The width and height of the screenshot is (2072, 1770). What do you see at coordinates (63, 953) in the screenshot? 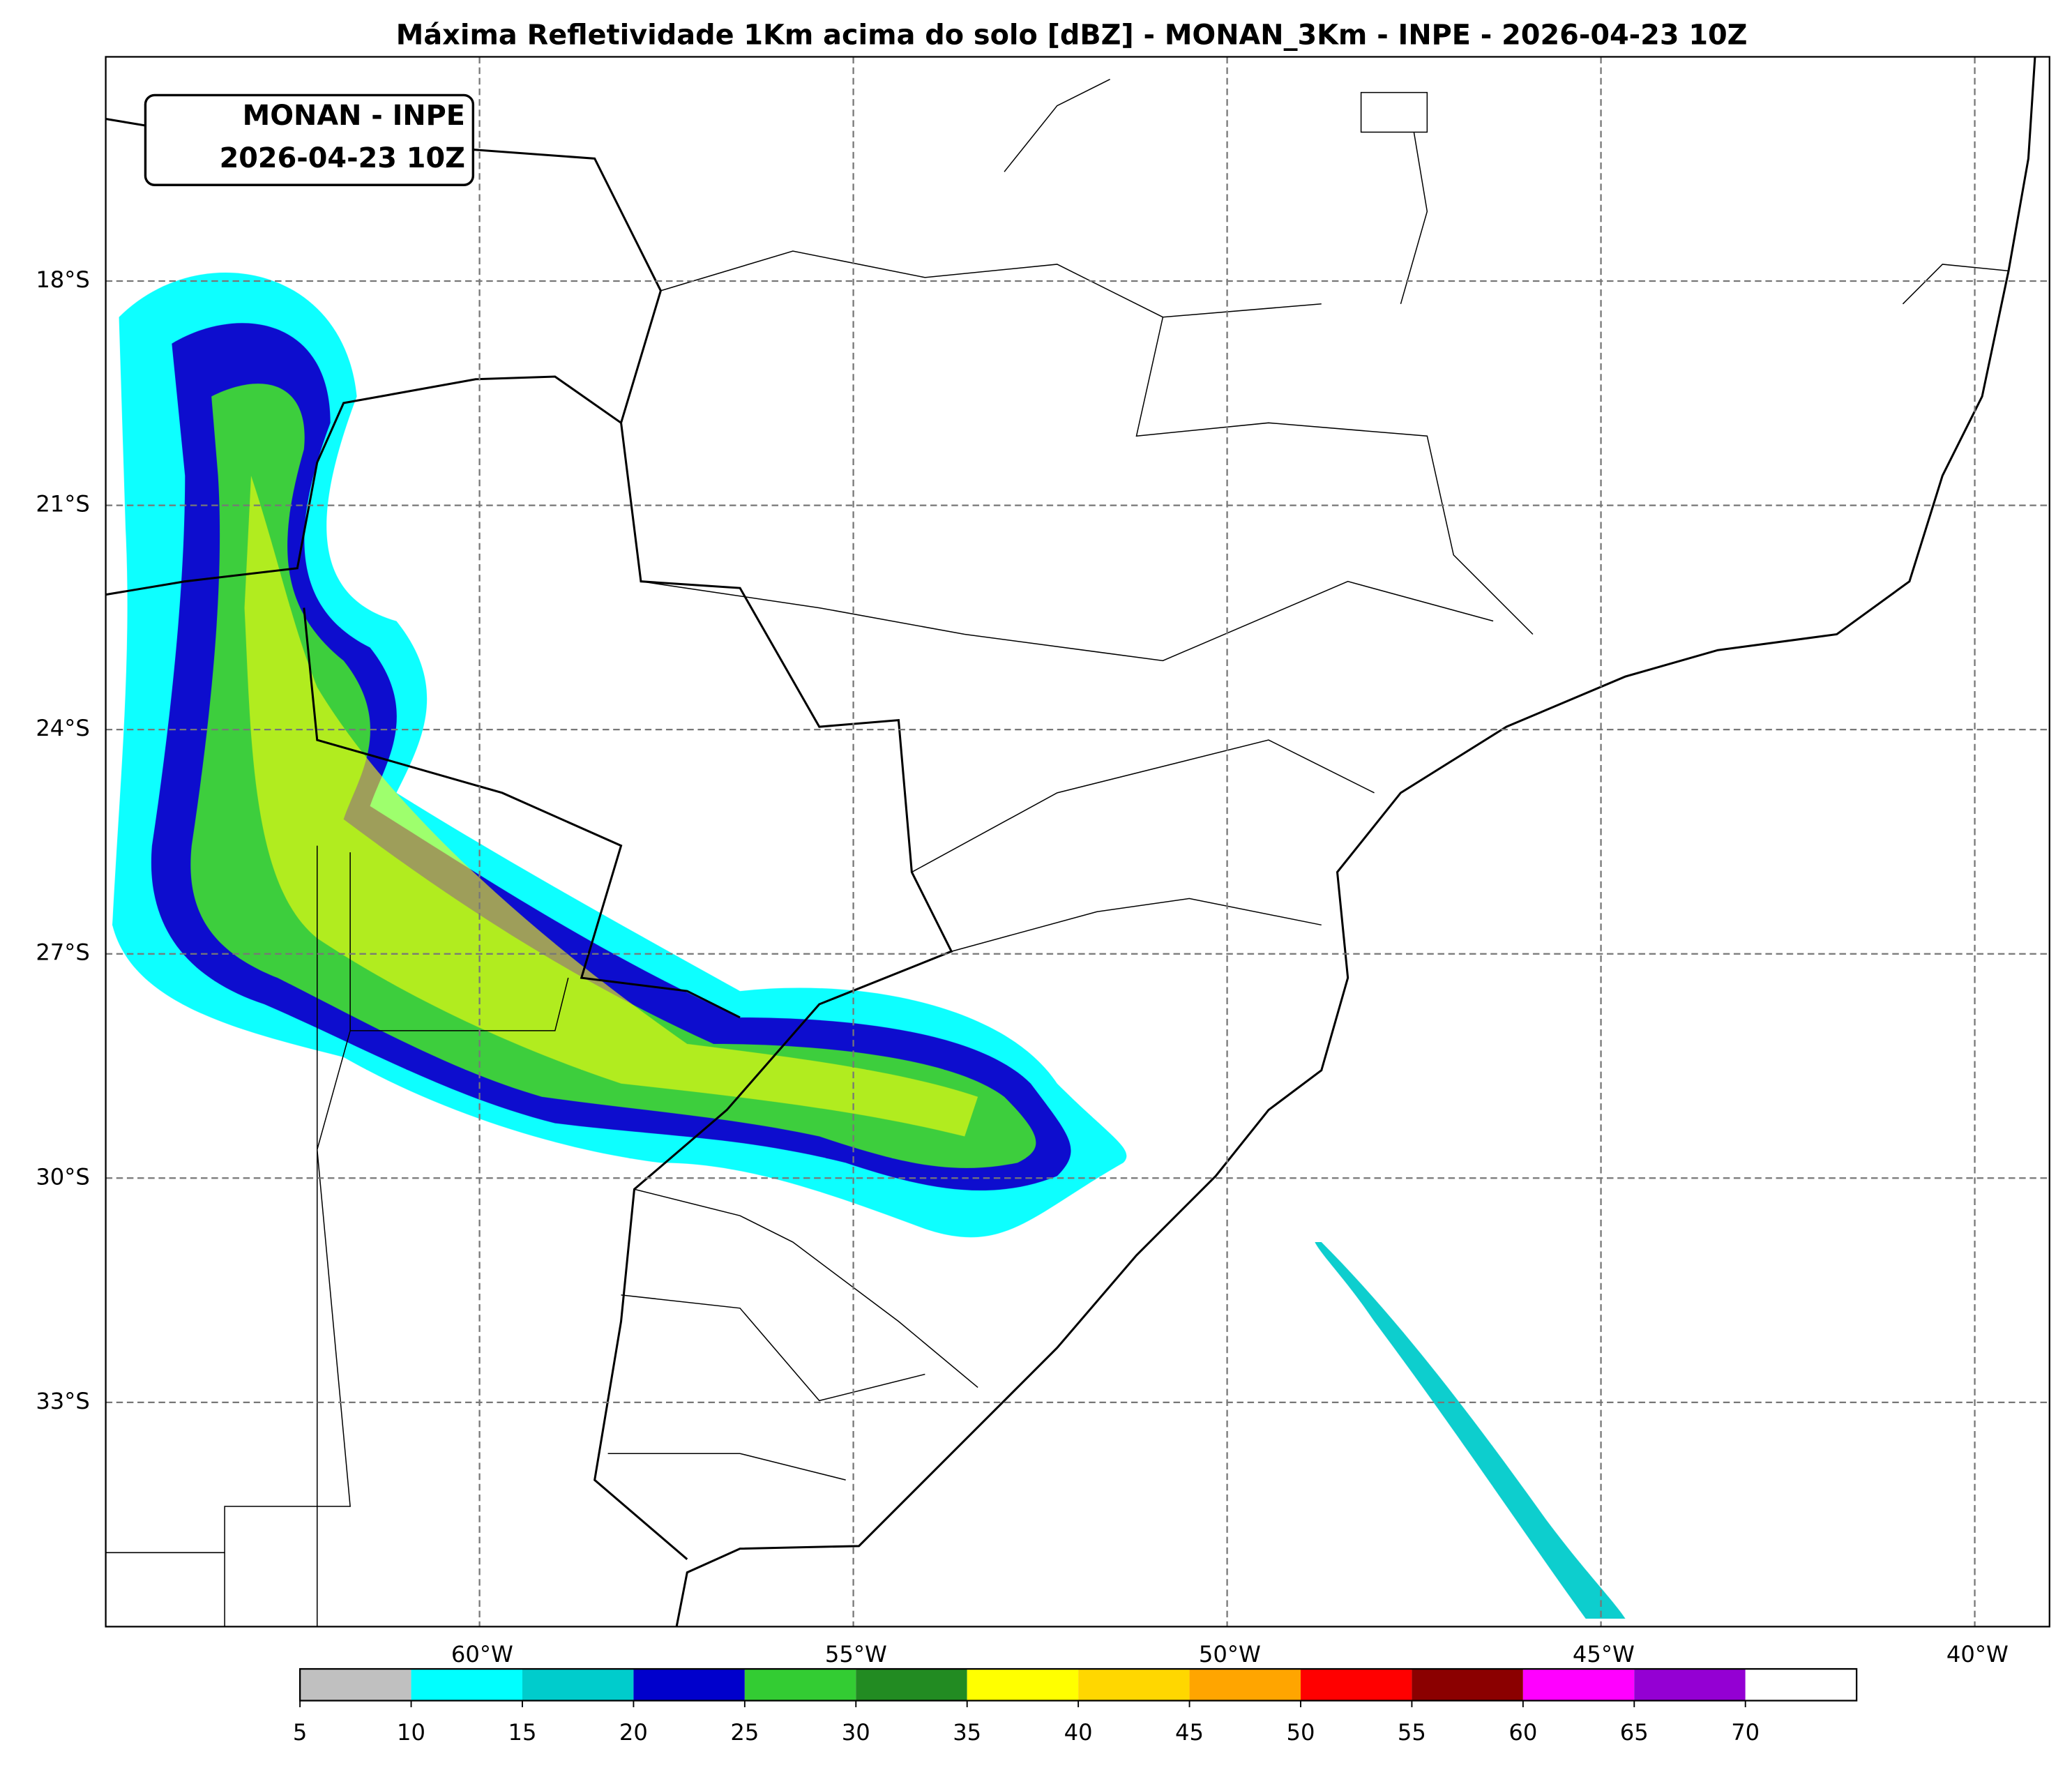
I see `lat-label: 27°S` at bounding box center [63, 953].